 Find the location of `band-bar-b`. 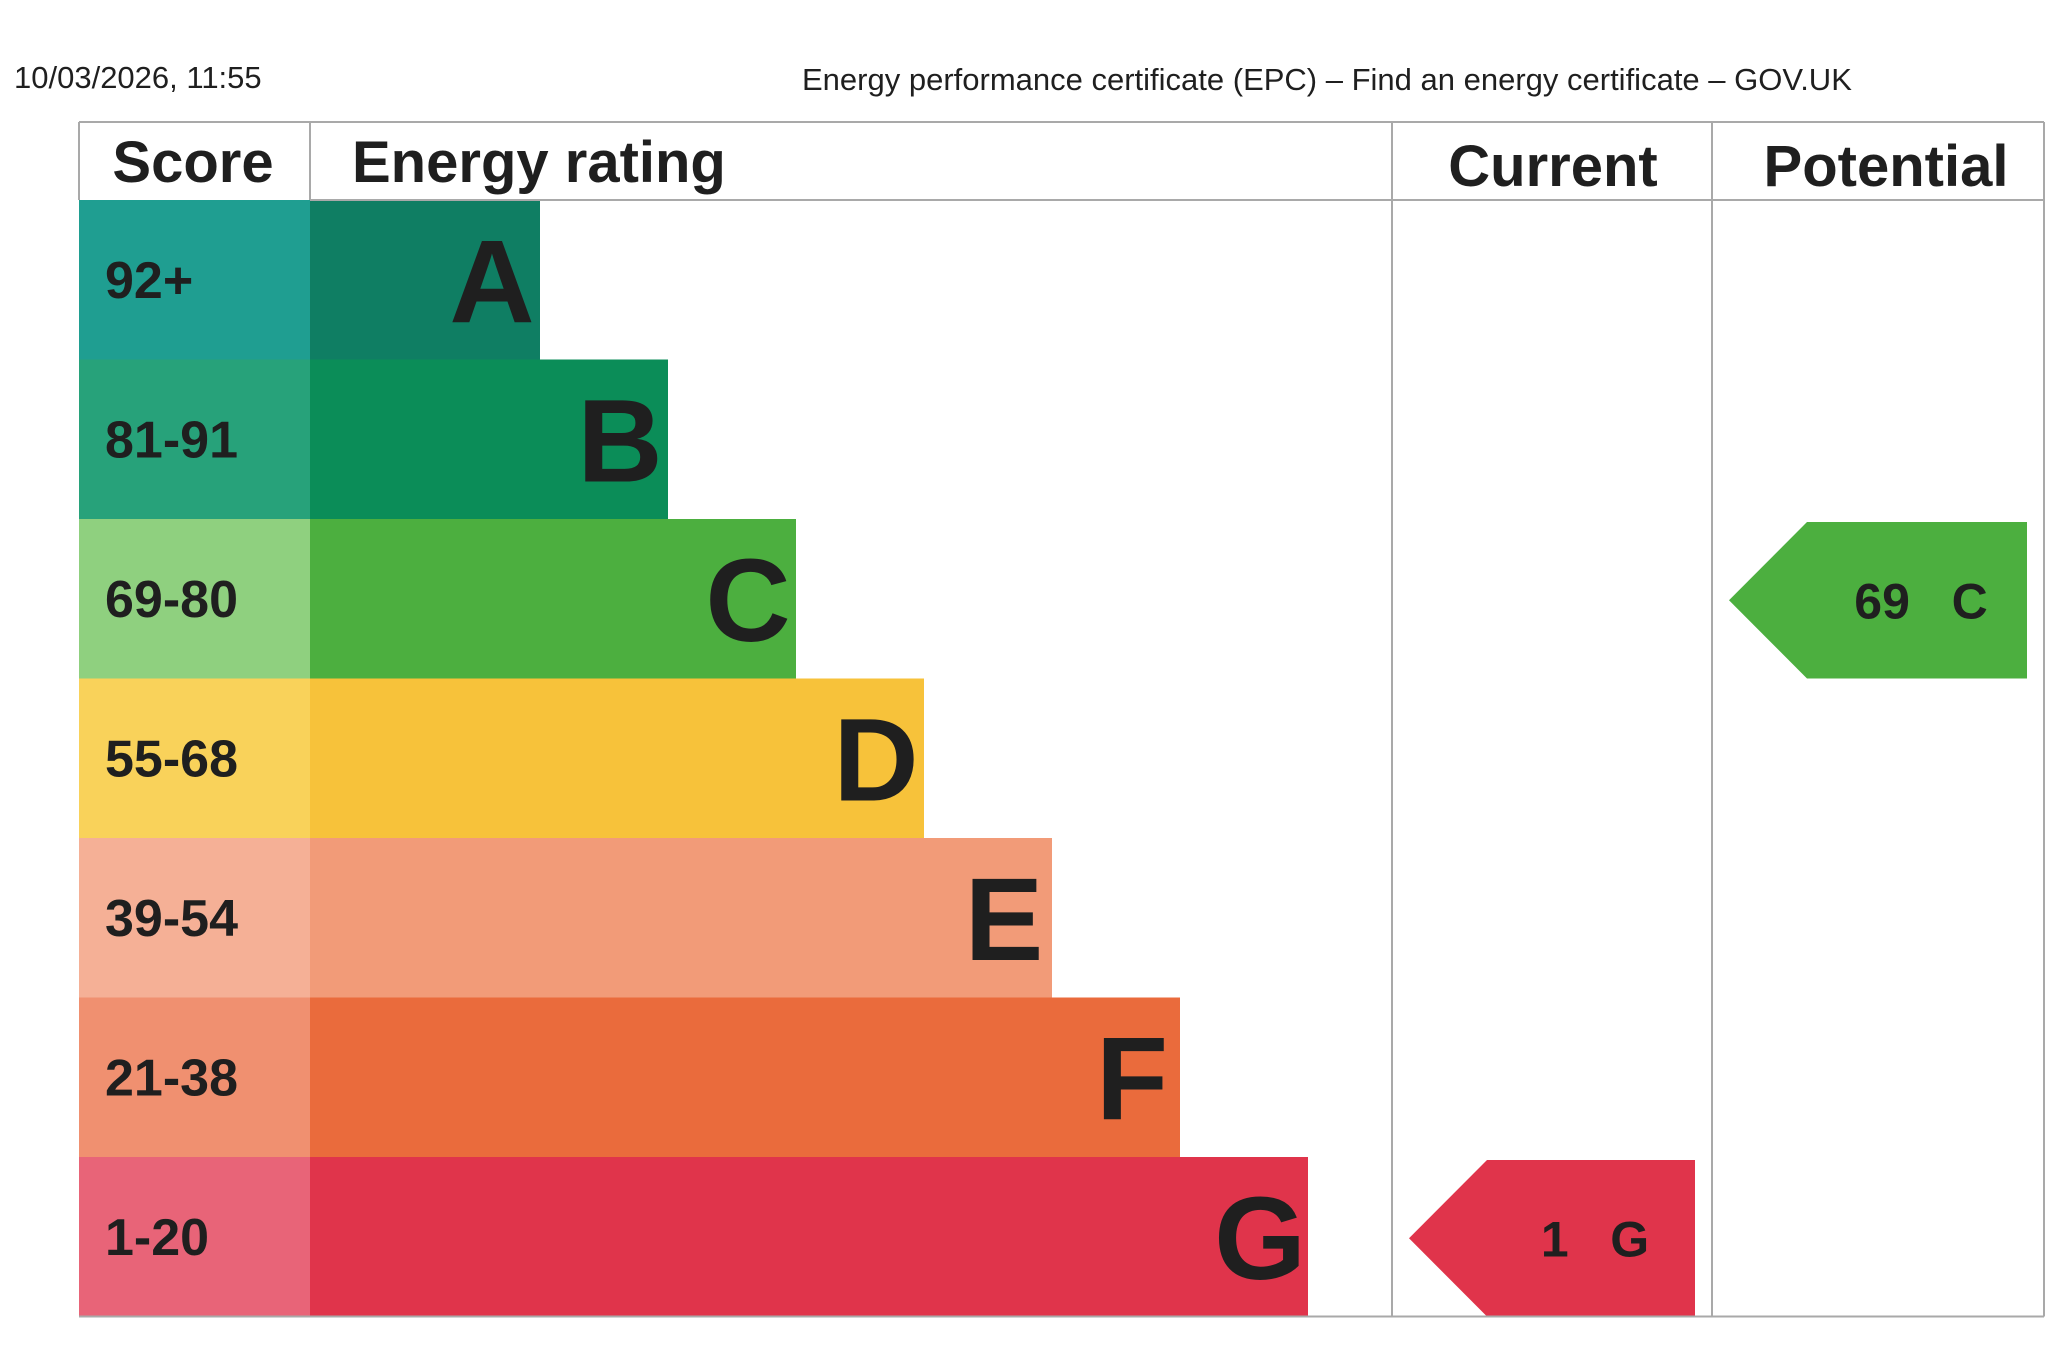

band-bar-b is located at coordinates (489, 439).